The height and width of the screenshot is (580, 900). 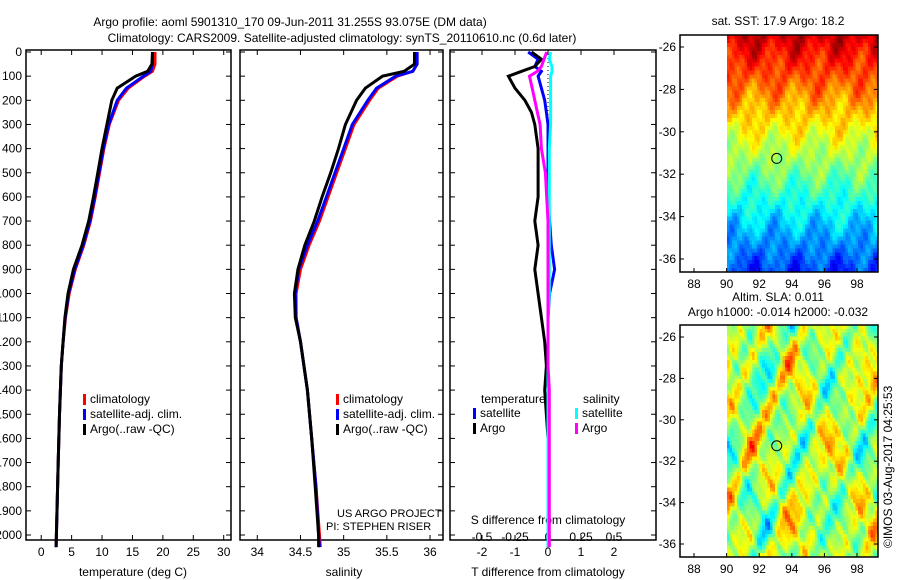 What do you see at coordinates (482, 537) in the screenshot?
I see `s-diff-tick-label: -0.5` at bounding box center [482, 537].